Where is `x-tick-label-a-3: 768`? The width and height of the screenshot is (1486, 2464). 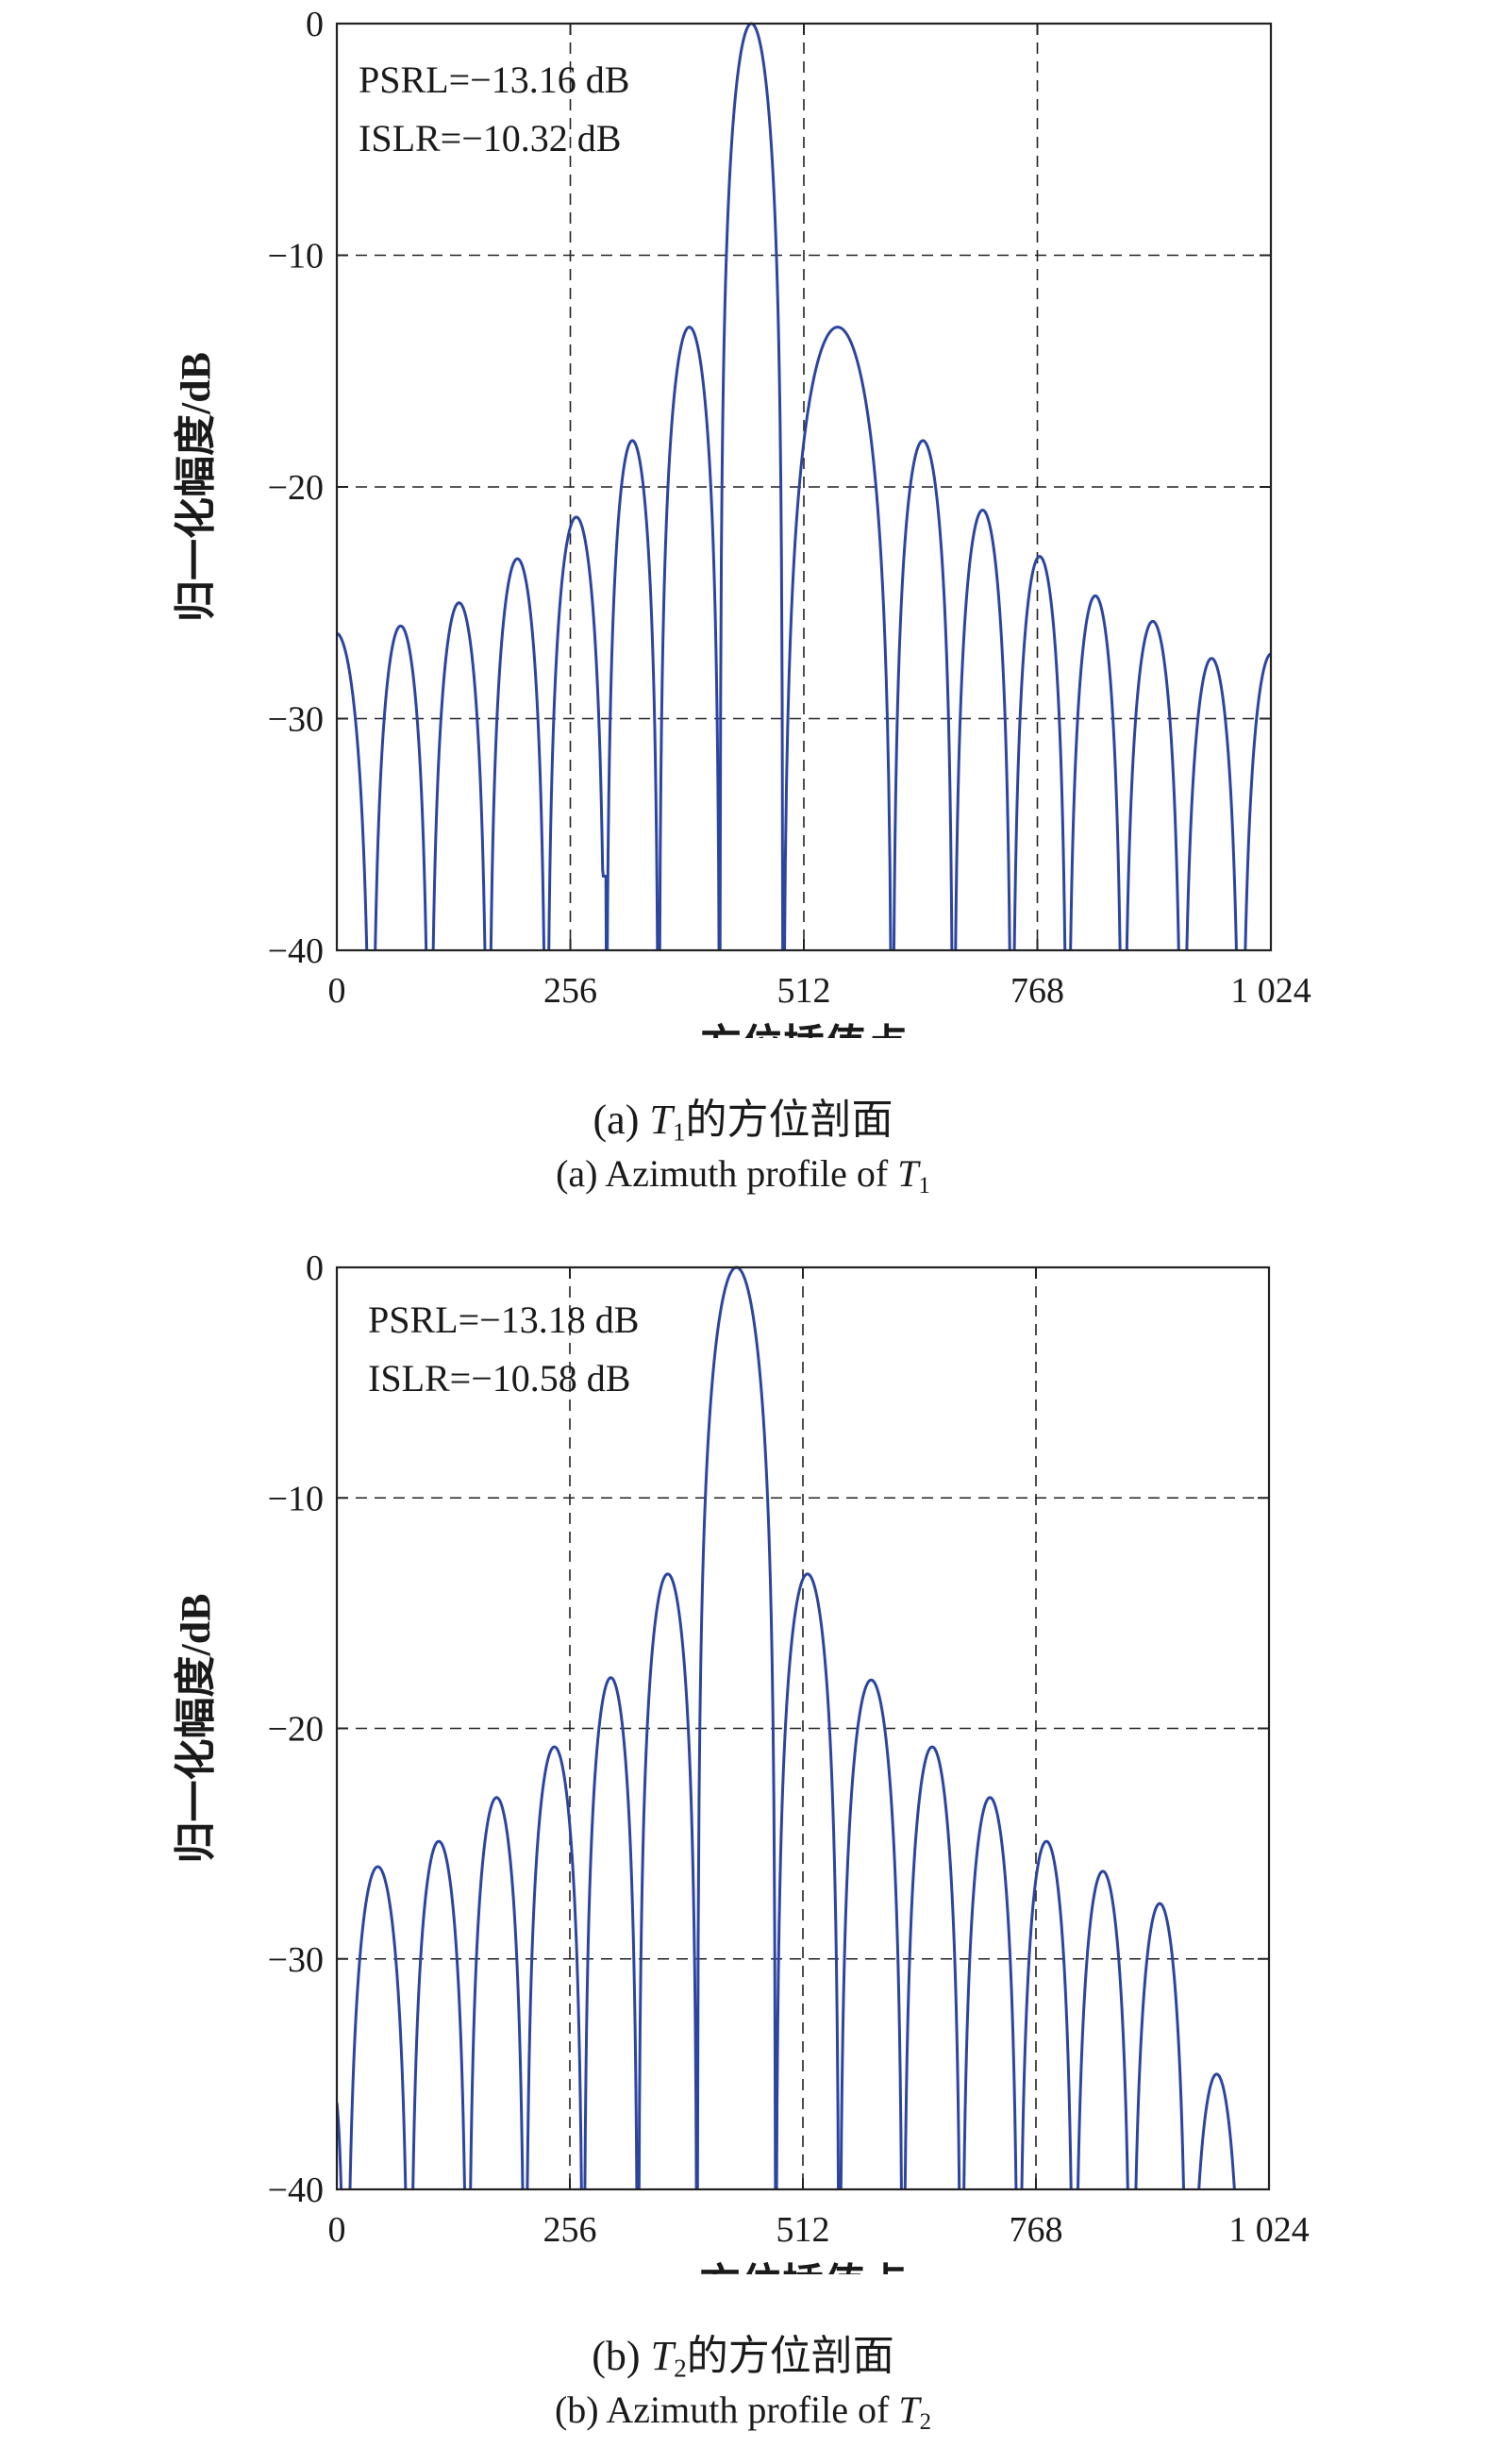
x-tick-label-a-3: 768 is located at coordinates (1037, 991).